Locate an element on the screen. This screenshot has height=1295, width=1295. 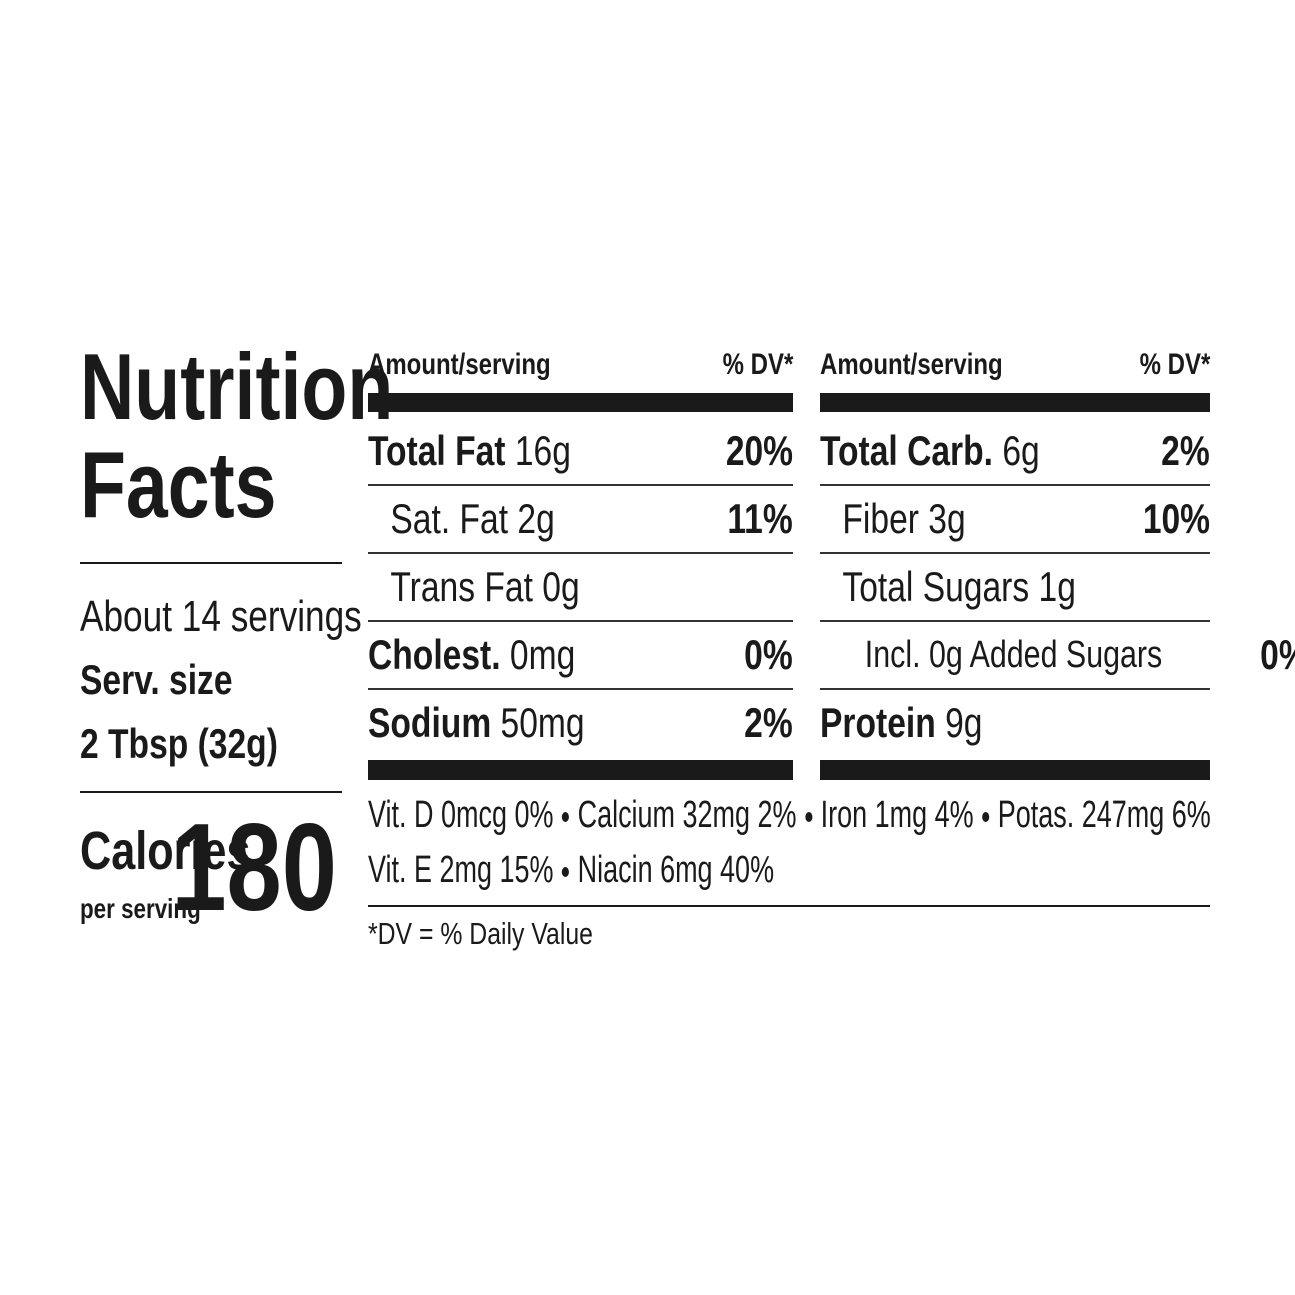
nutrient-row: Incl. 0g Added Sugars 0% is located at coordinates (1057, 656).